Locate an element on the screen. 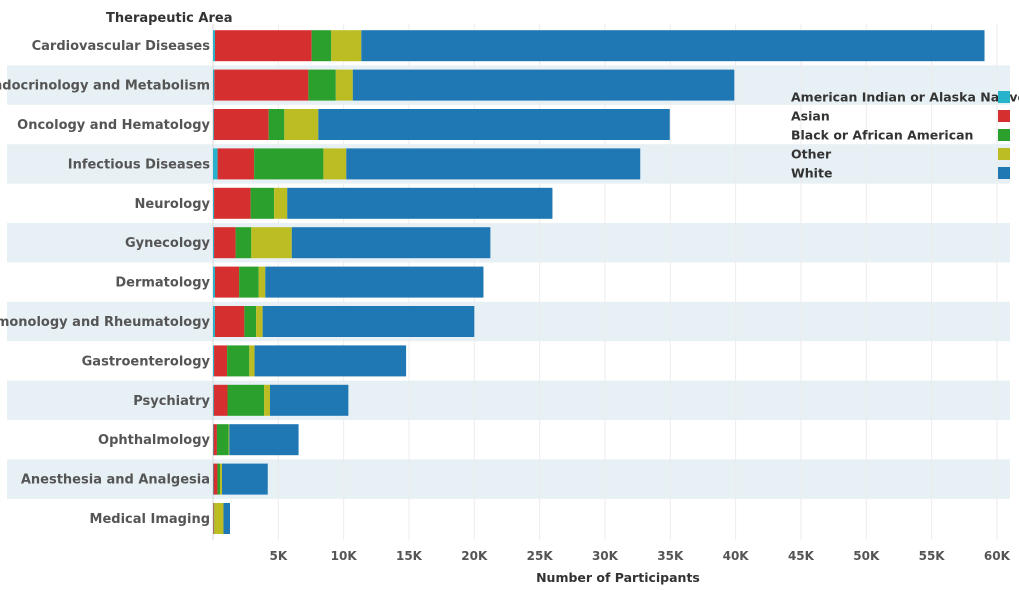 This screenshot has height=590, width=1019. x-tick-label: 25K is located at coordinates (540, 556).